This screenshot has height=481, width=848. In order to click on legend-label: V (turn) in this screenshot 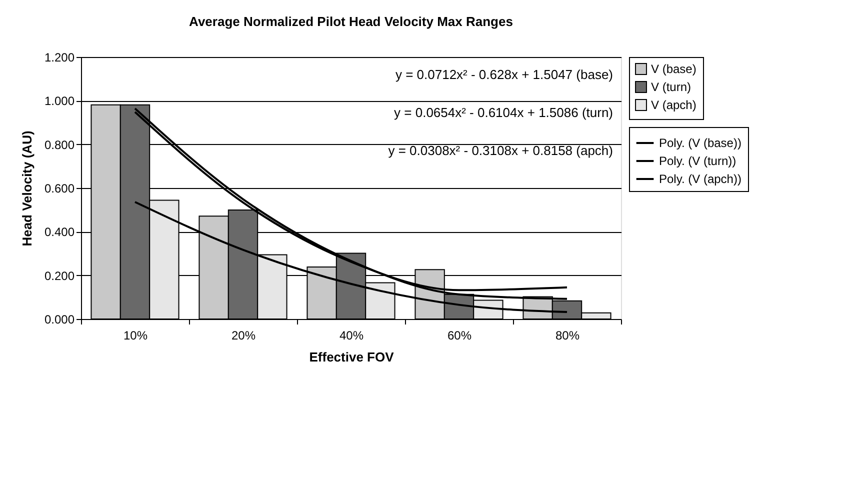, I will do `click(671, 87)`.